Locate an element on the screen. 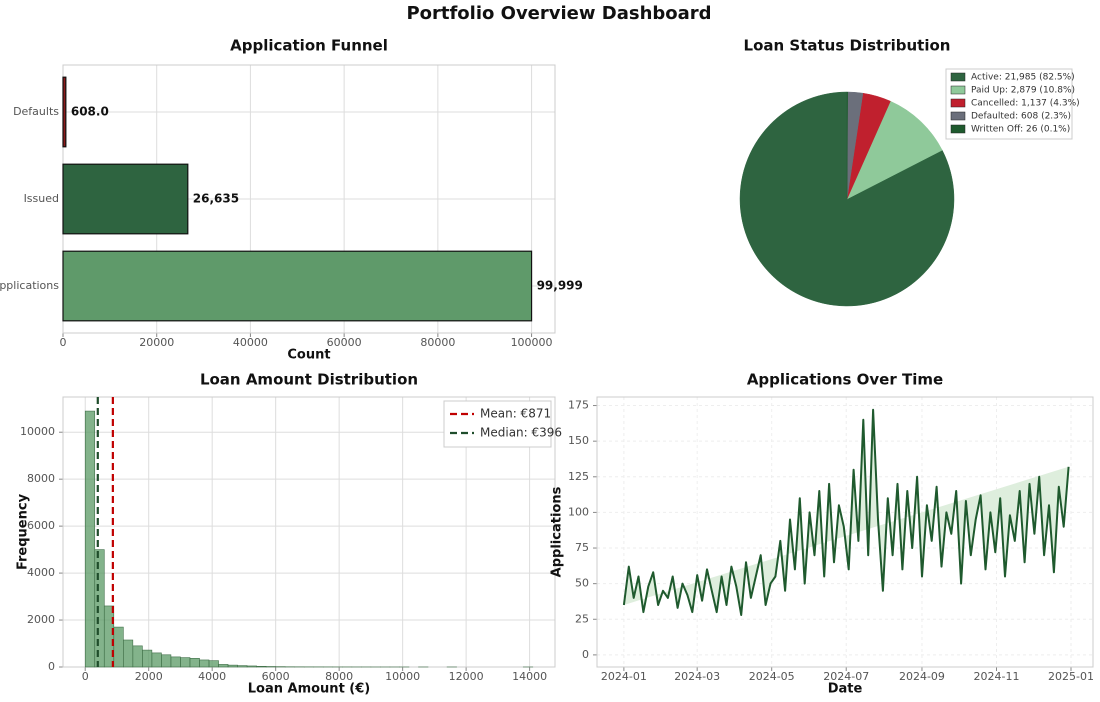 Image resolution: width=1100 pixels, height=702 pixels. chart-title: Application Funnel is located at coordinates (309, 46).